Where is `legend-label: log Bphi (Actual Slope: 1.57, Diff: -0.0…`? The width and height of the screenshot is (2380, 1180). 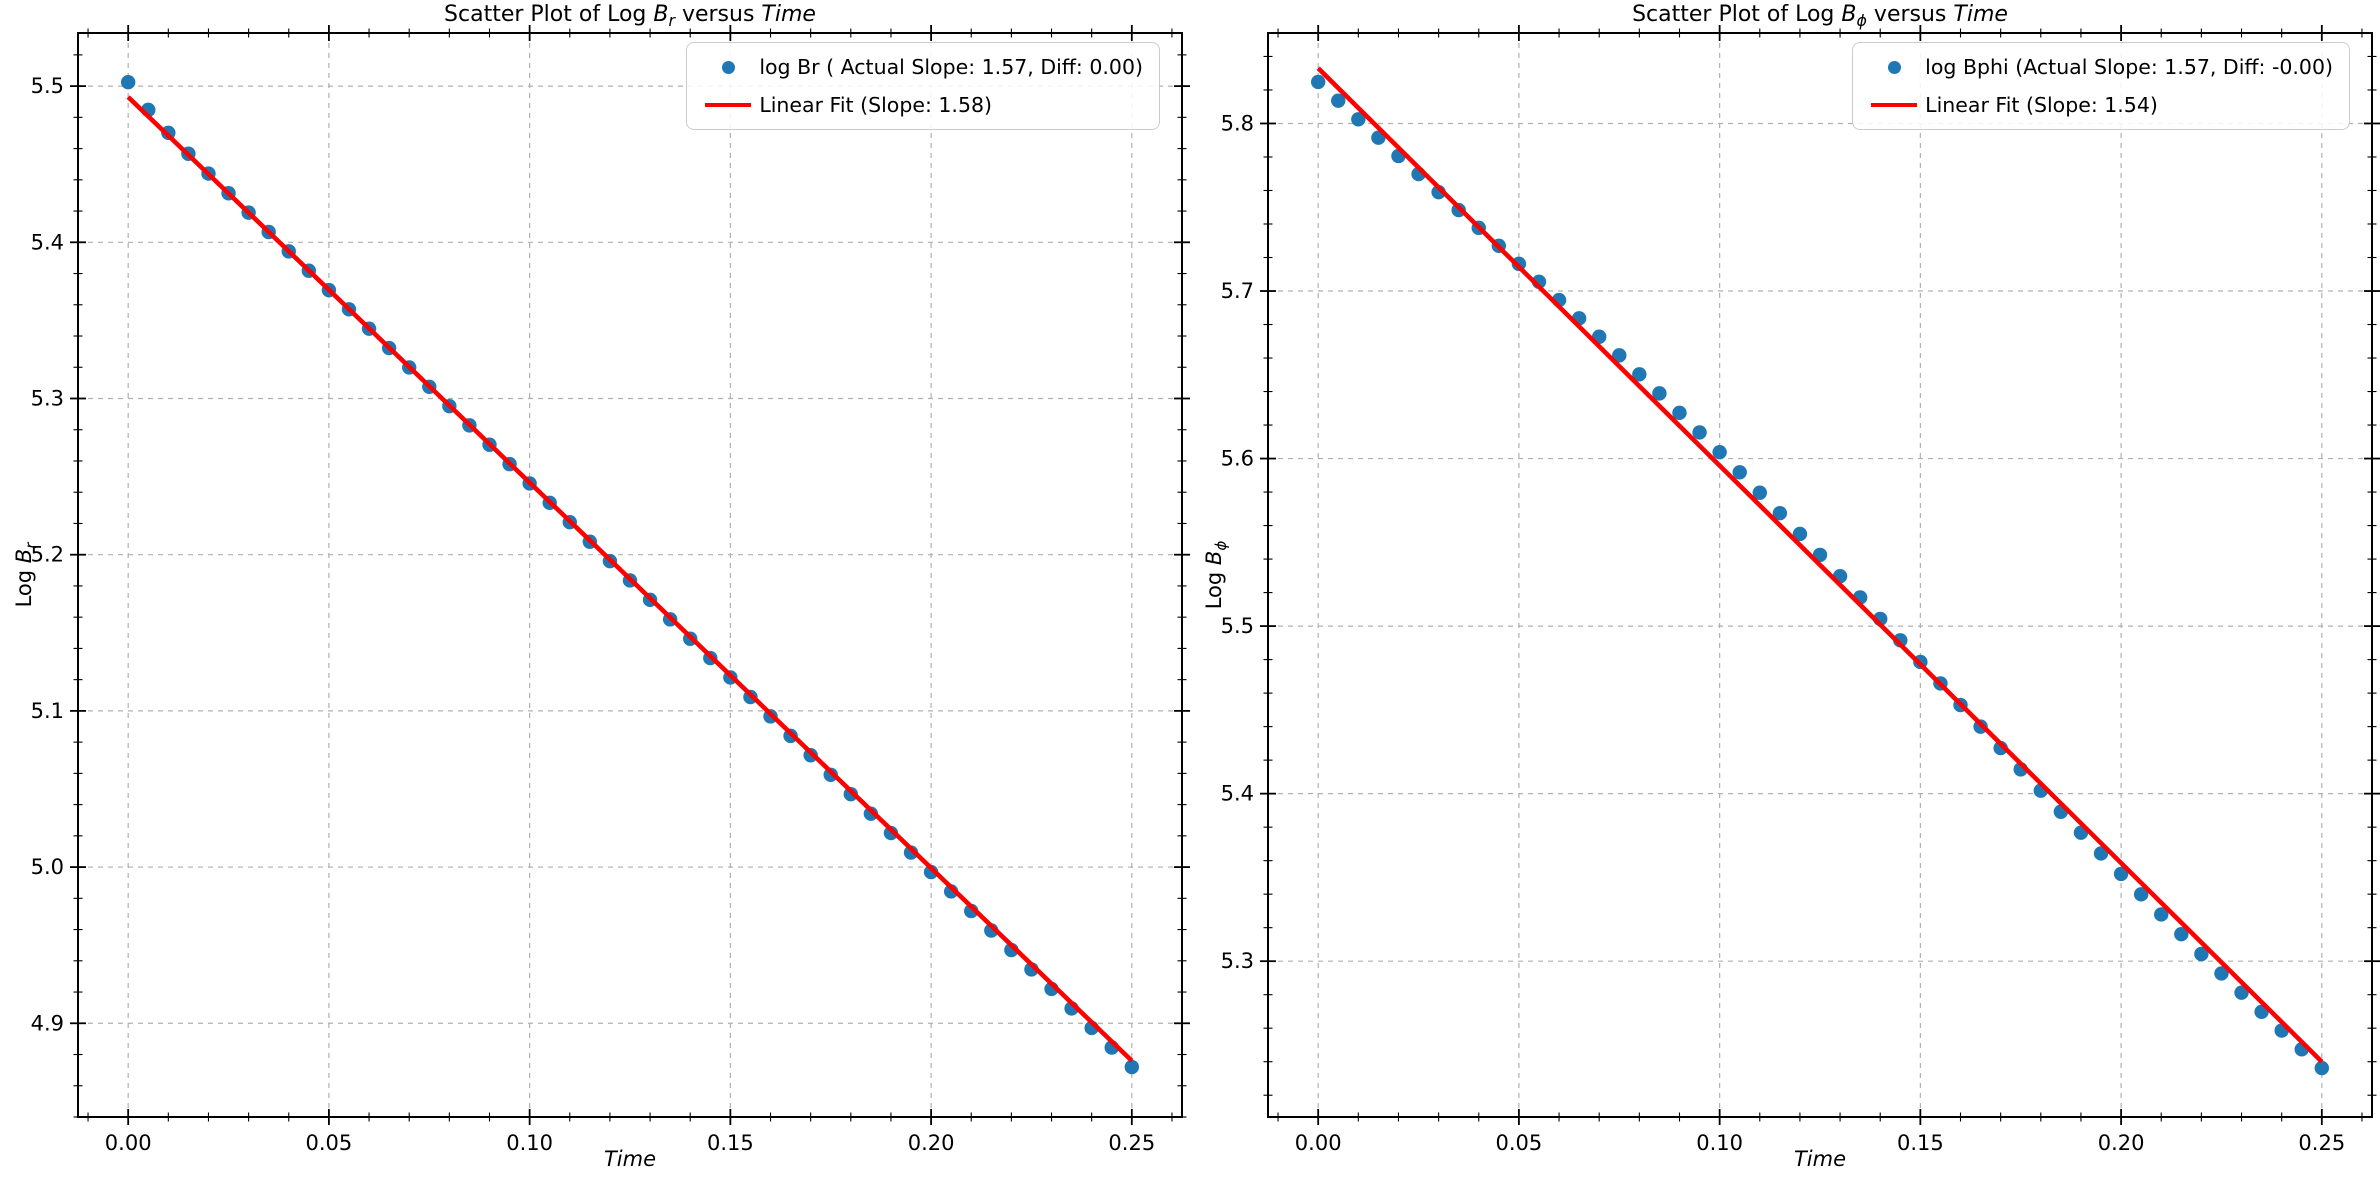 legend-label: log Bphi (Actual Slope: 1.57, Diff: -0.0… is located at coordinates (2129, 67).